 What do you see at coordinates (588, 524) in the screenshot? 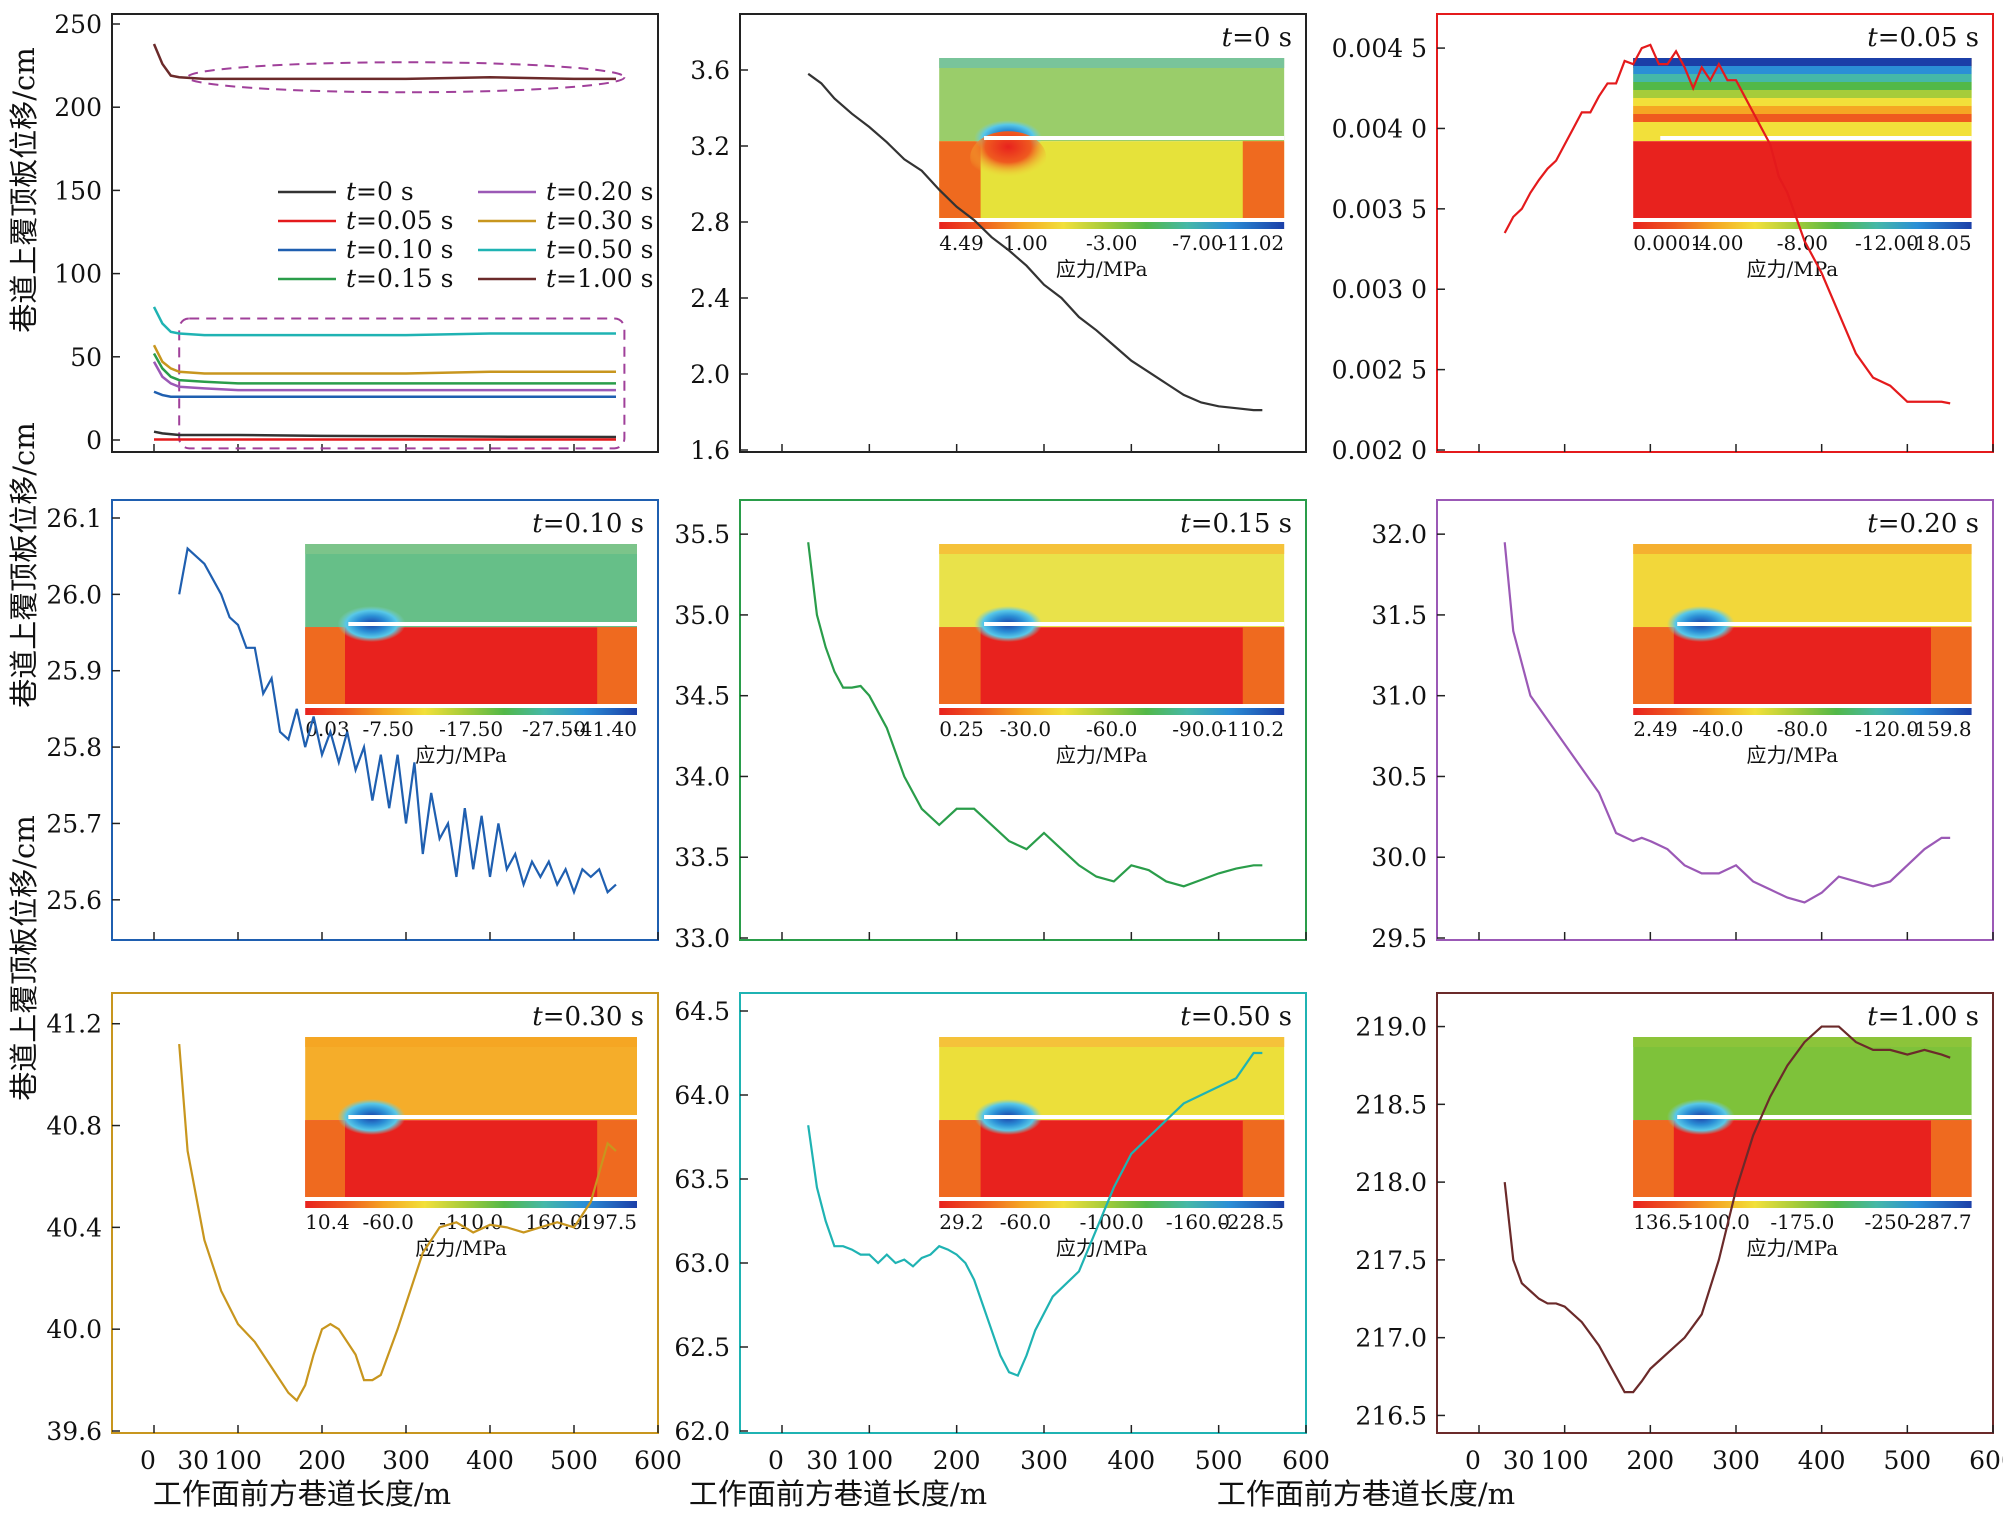
I see `panel-title: t=0.10 s` at bounding box center [588, 524].